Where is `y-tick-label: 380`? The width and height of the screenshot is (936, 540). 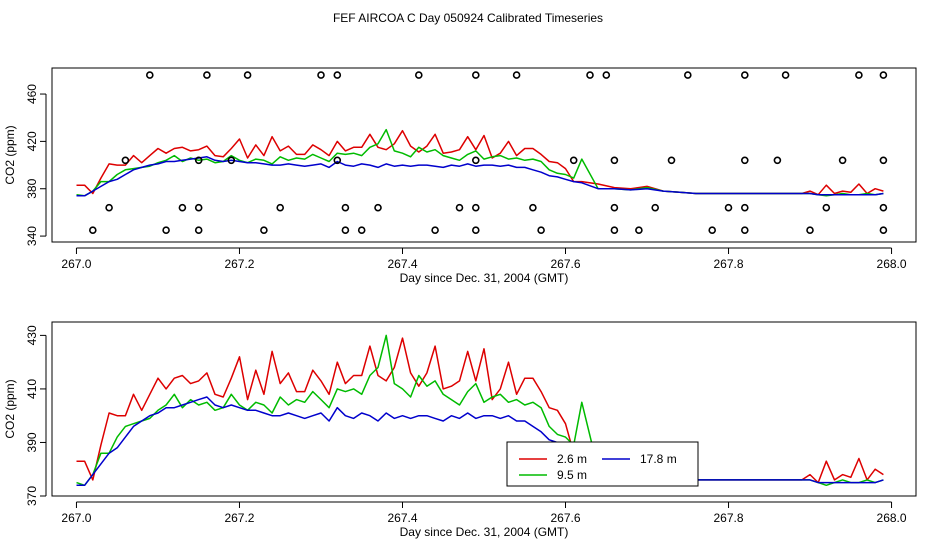
y-tick-label: 380 is located at coordinates (32, 188).